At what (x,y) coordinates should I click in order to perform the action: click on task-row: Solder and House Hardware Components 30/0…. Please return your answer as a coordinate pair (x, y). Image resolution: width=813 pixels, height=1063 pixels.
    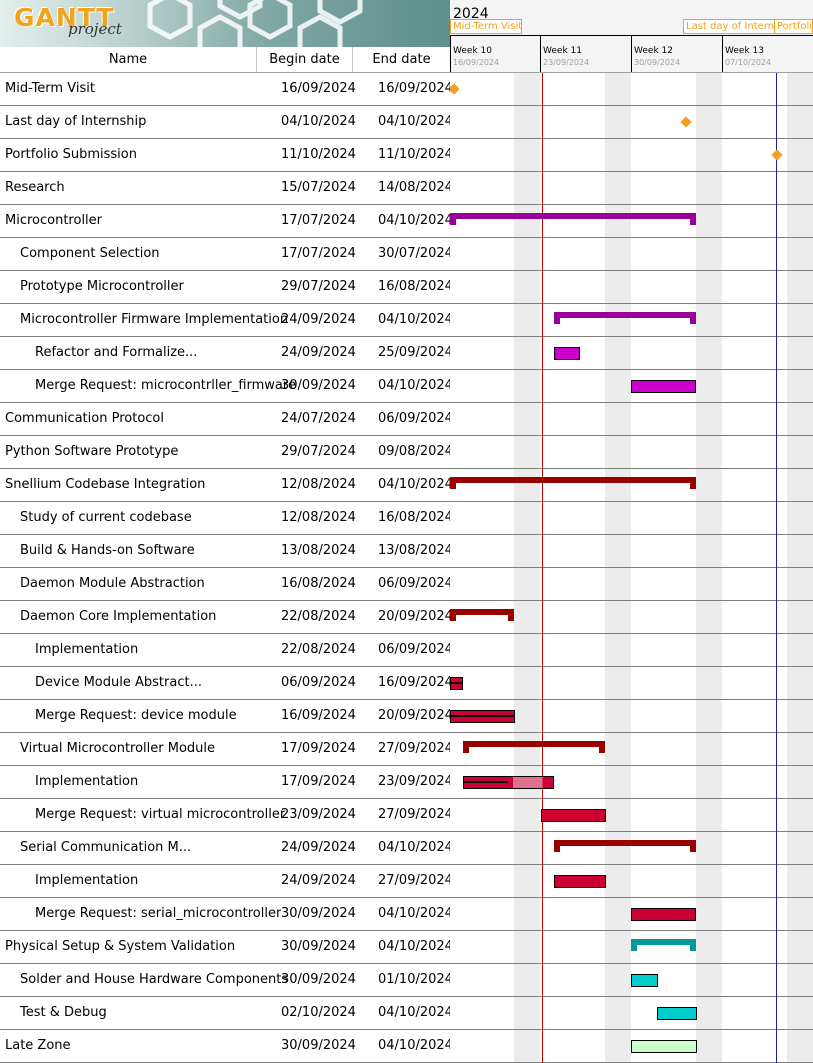
    Looking at the image, I should click on (226, 980).